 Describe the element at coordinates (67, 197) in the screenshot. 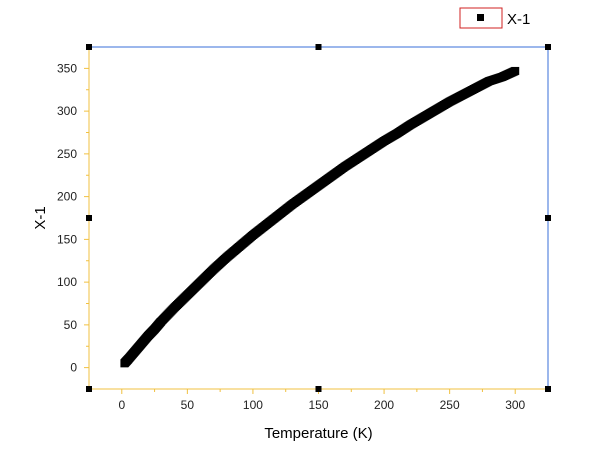

I see `y-tick-label: 200` at that location.